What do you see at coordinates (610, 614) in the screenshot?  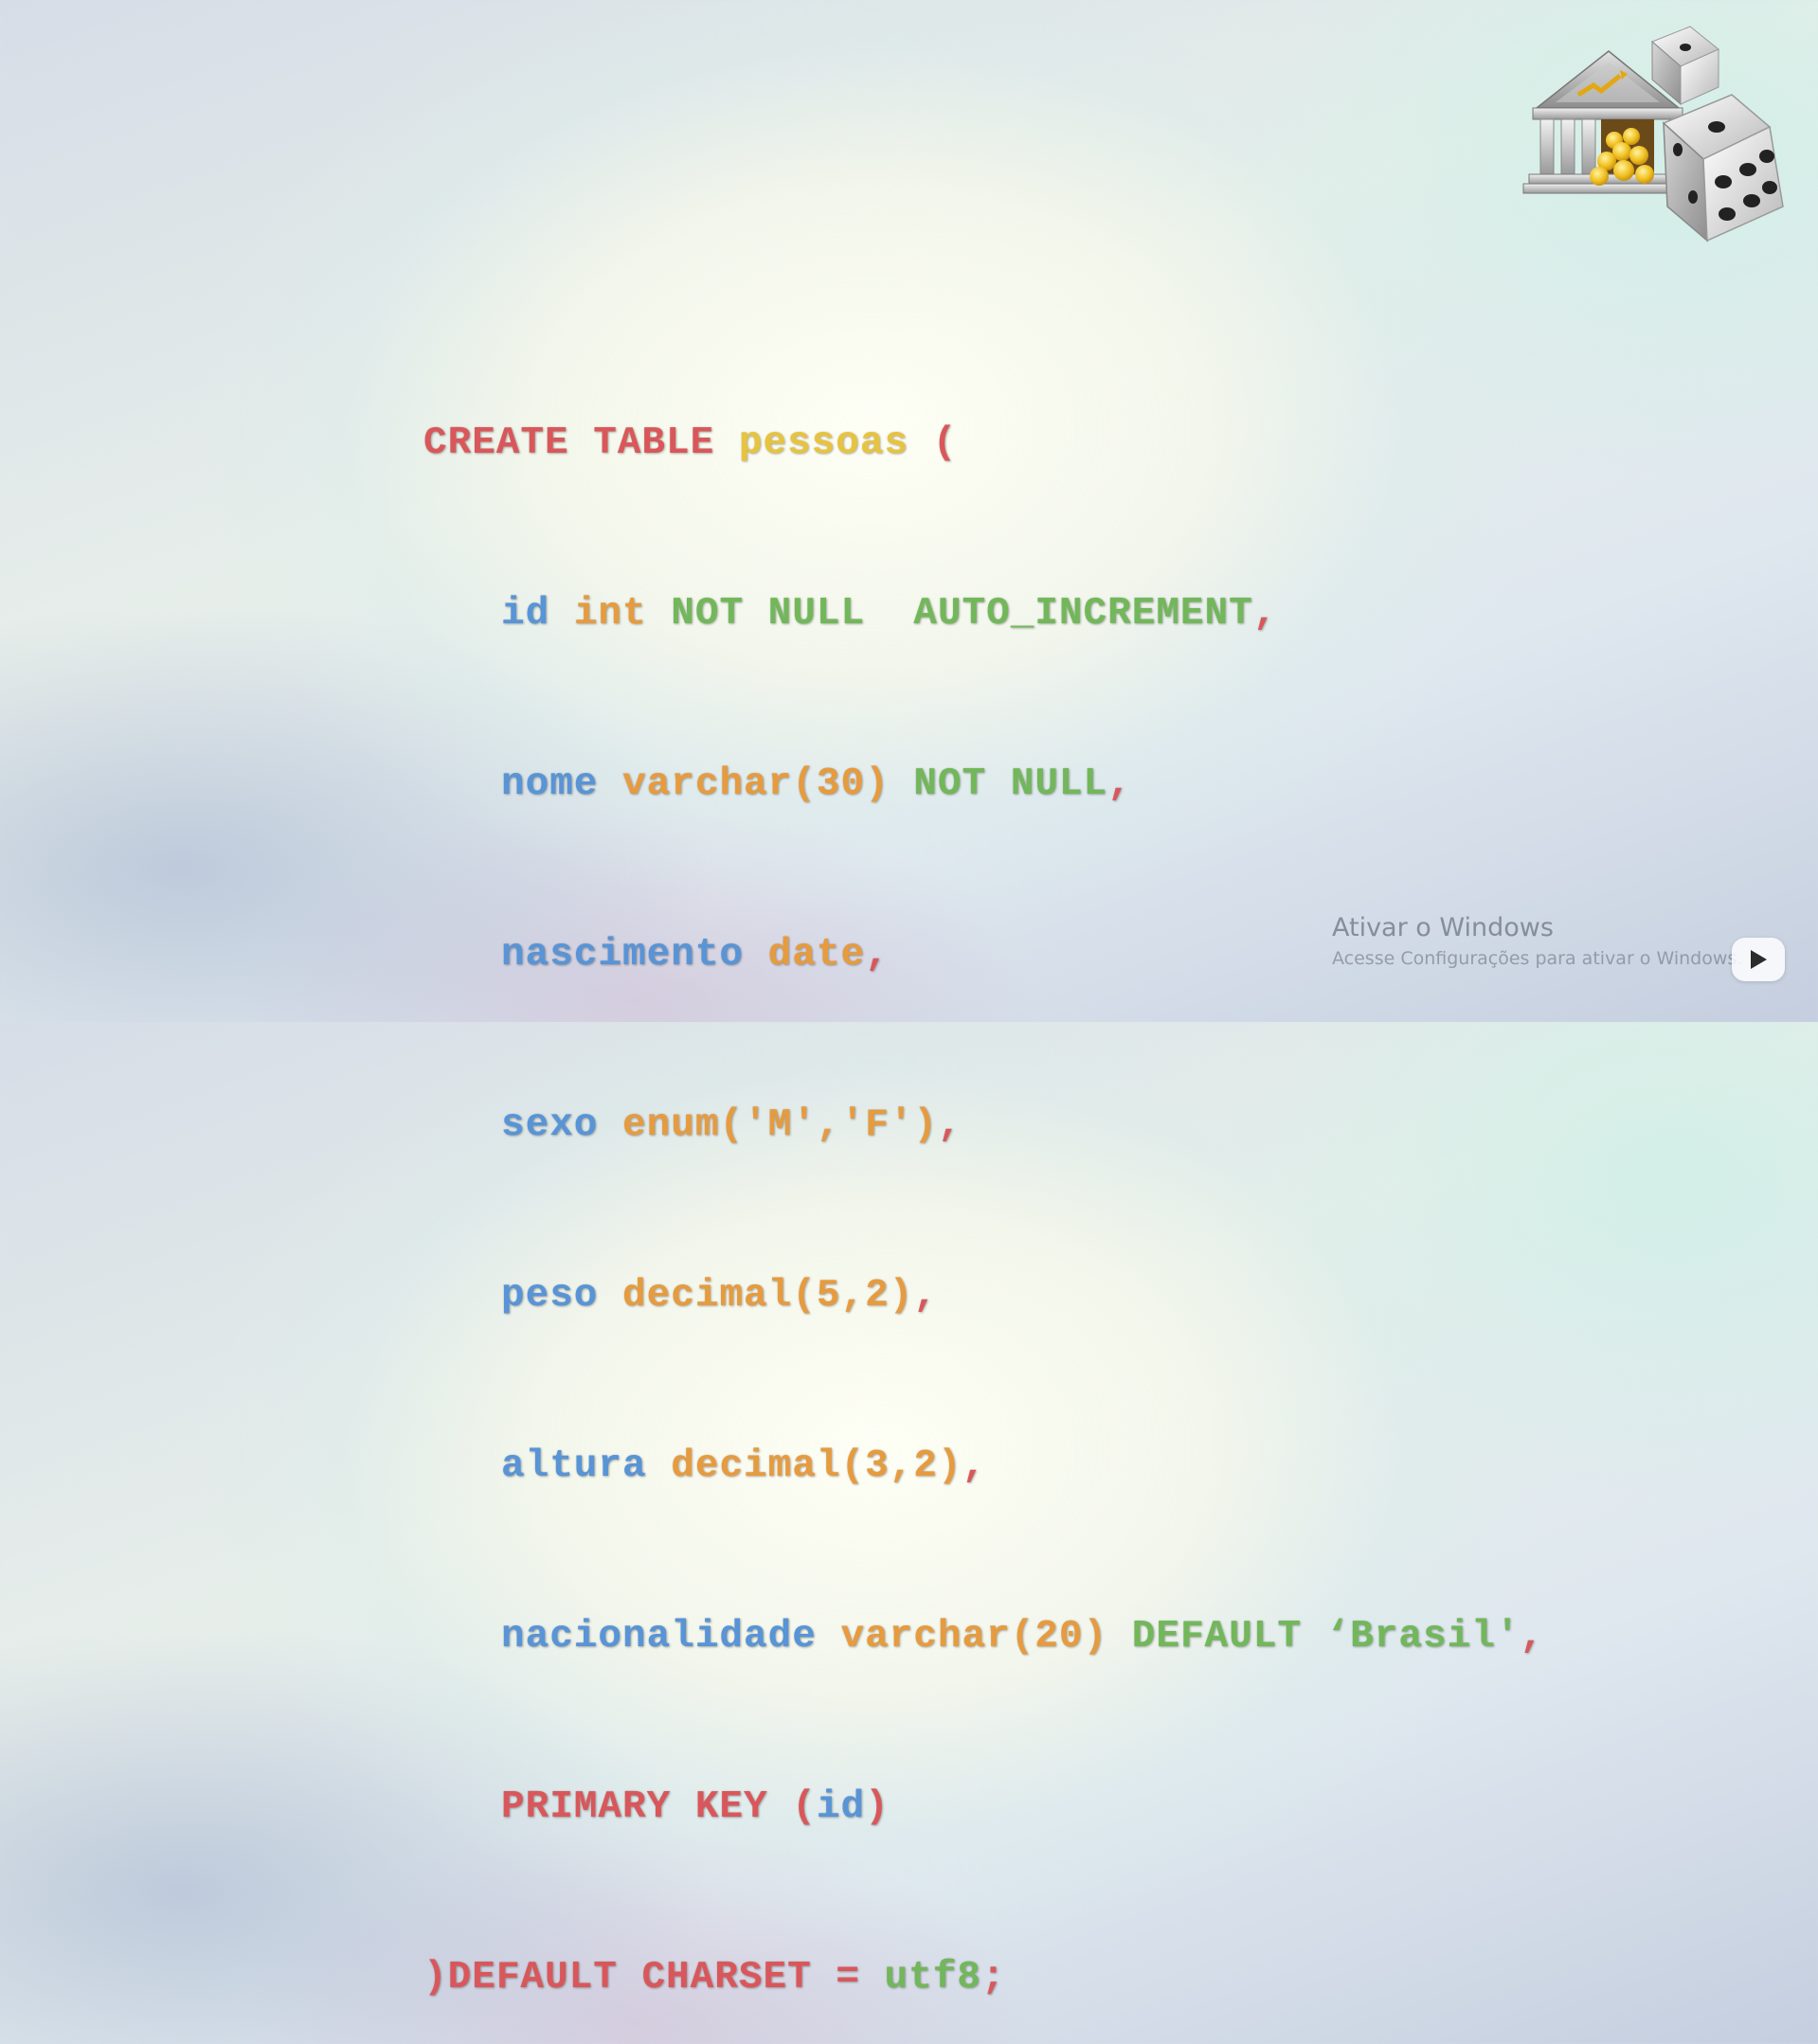 I see `column-type: int` at bounding box center [610, 614].